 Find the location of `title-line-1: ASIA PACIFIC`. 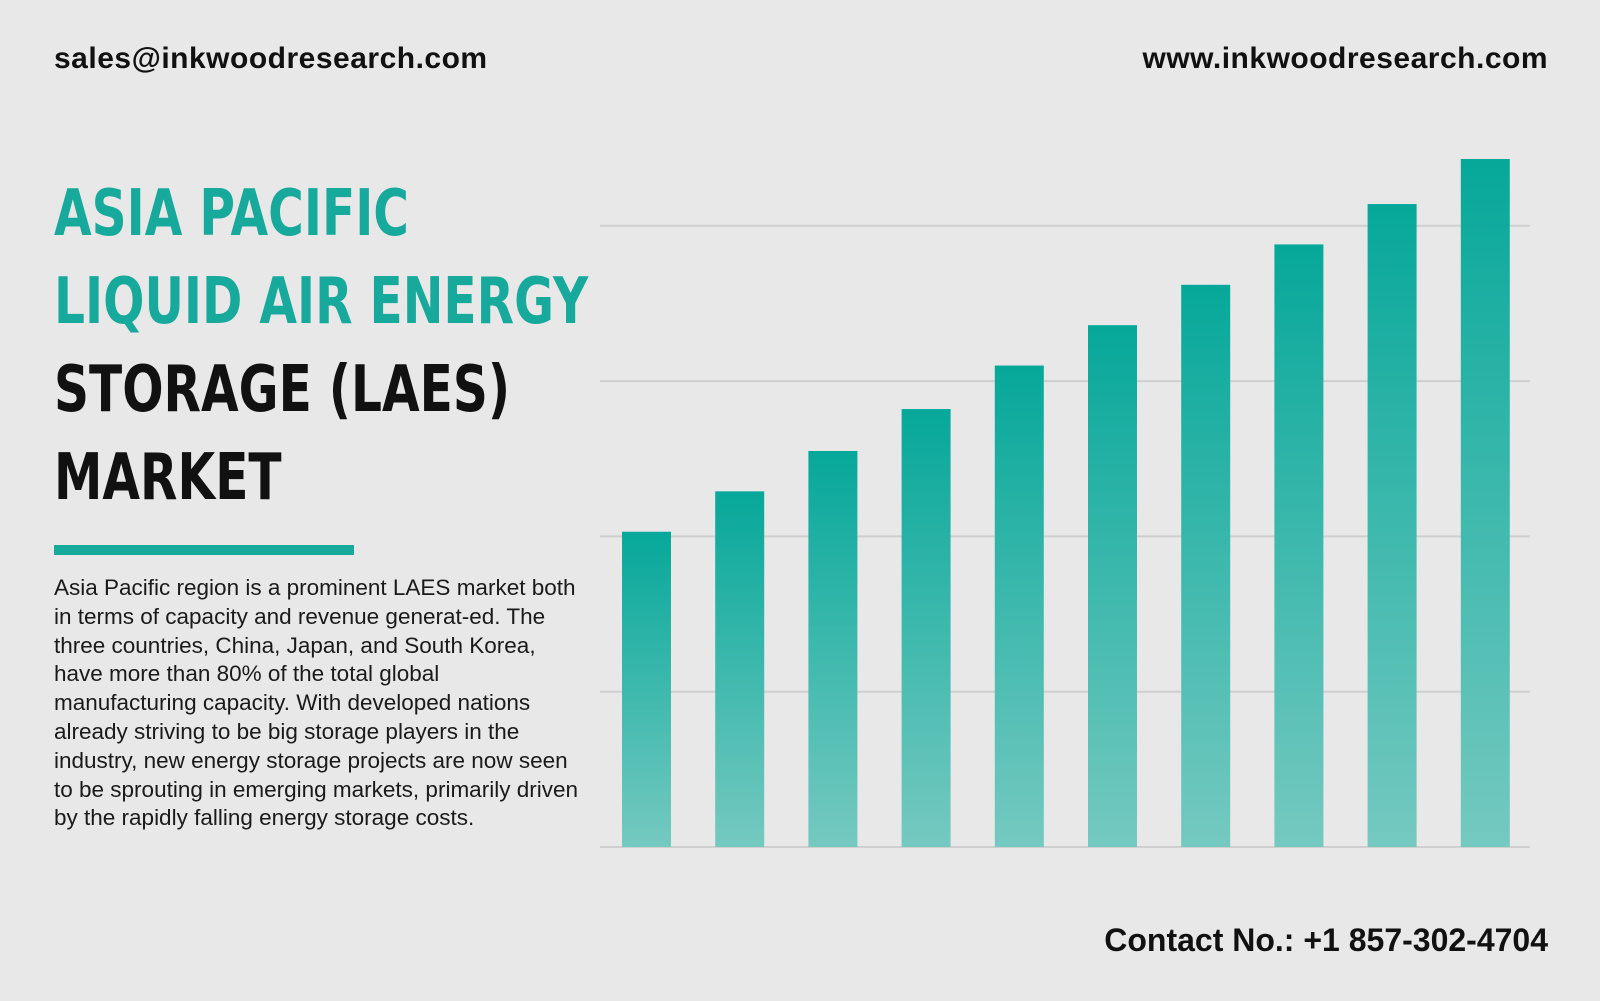

title-line-1: ASIA PACIFIC is located at coordinates (231, 214).